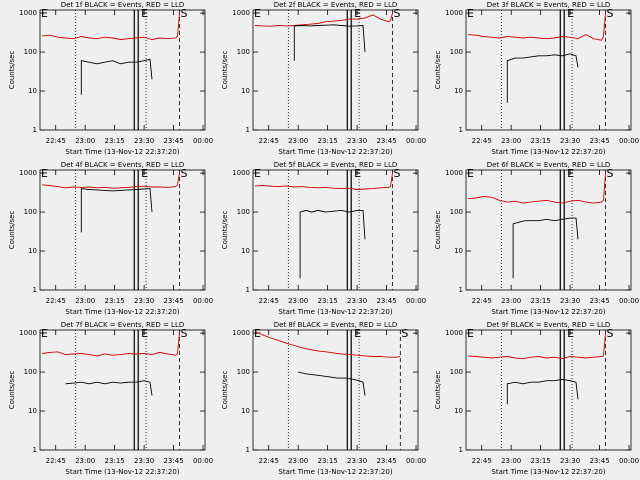 This screenshot has width=640, height=480. Describe the element at coordinates (122, 165) in the screenshot. I see `chart-title: Det 4f BLACK = Events, RED = LLD` at that location.